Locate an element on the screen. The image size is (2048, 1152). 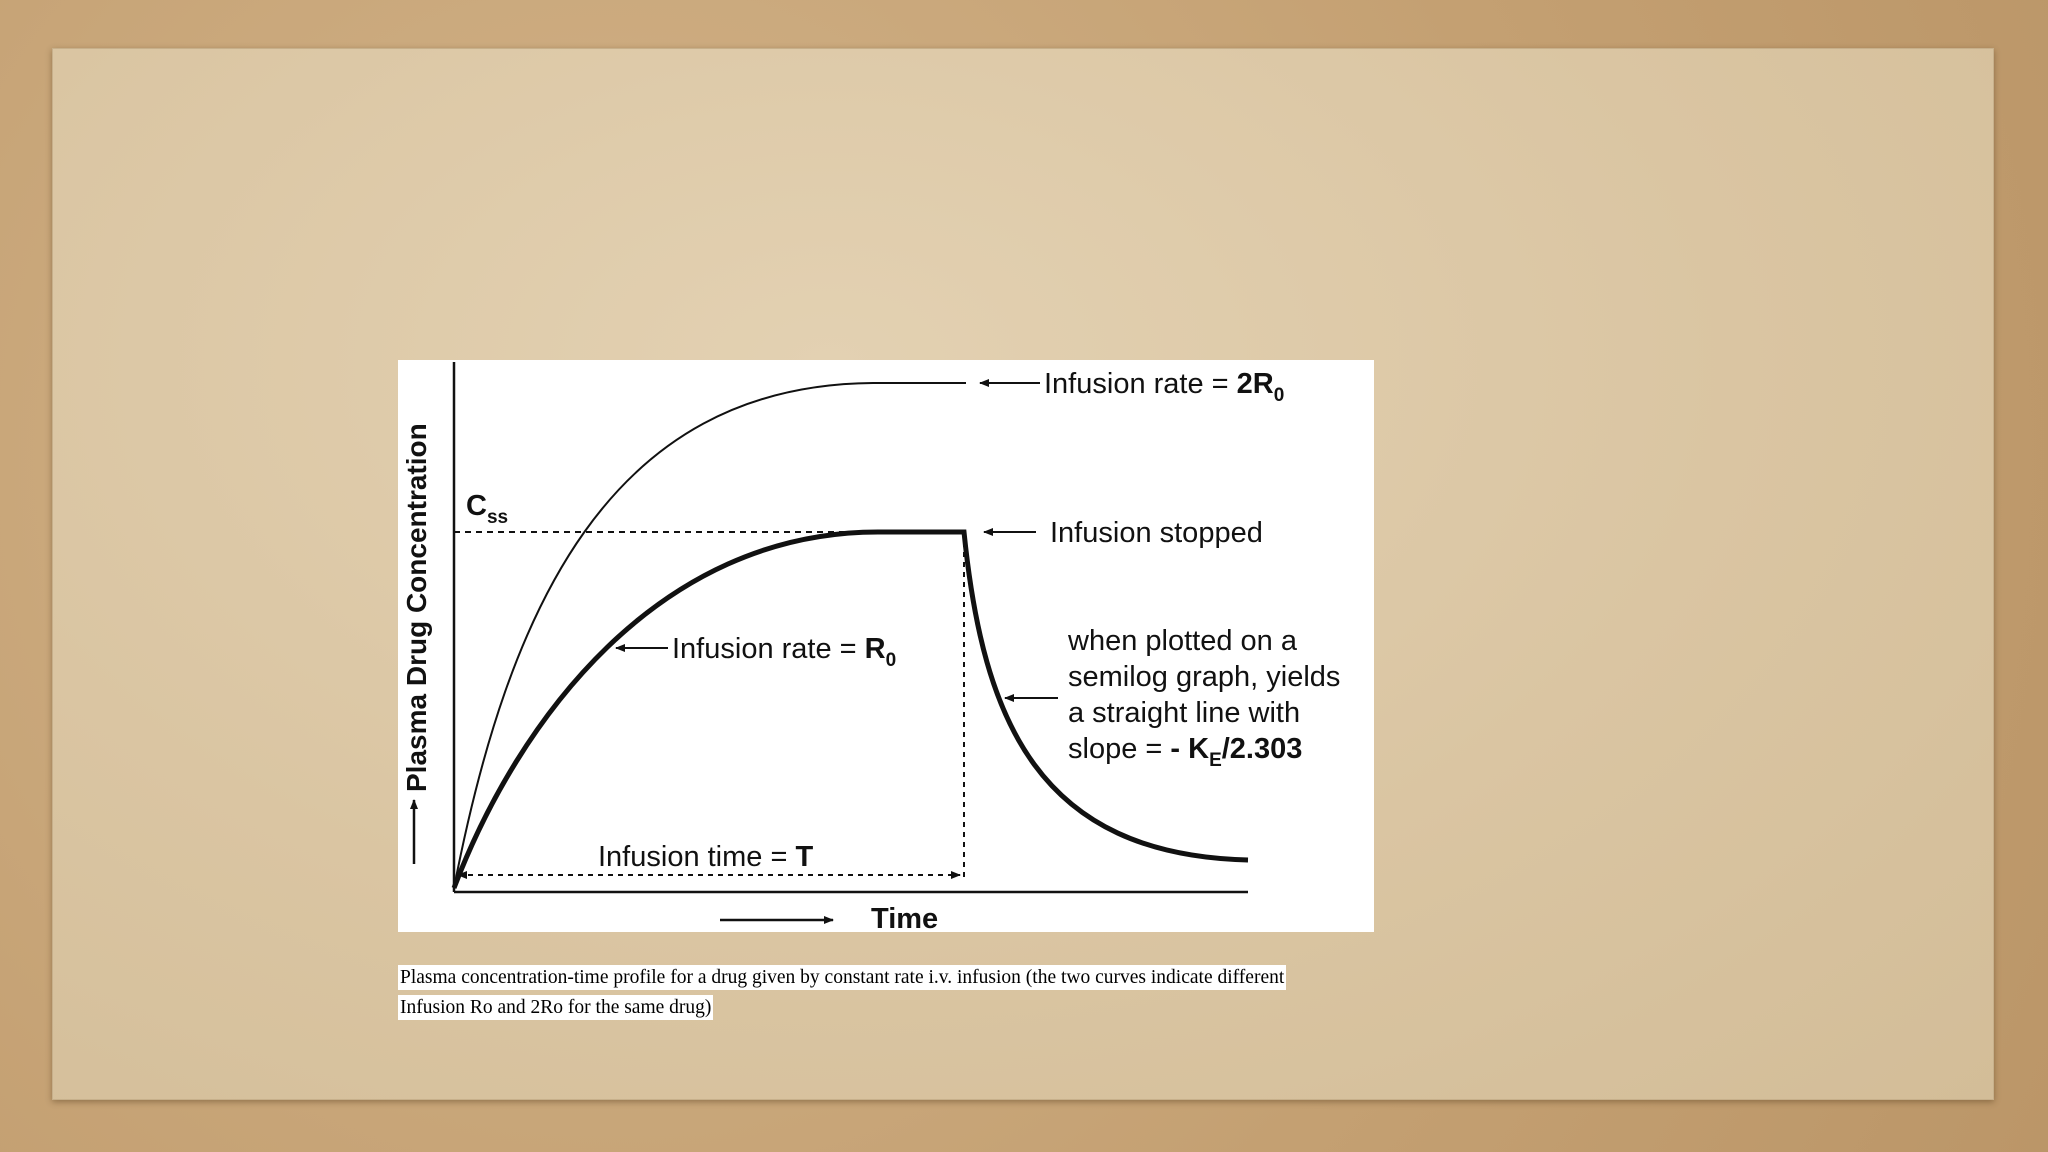
y-axis-label: Plasma Drug Concentration is located at coordinates (416, 607).